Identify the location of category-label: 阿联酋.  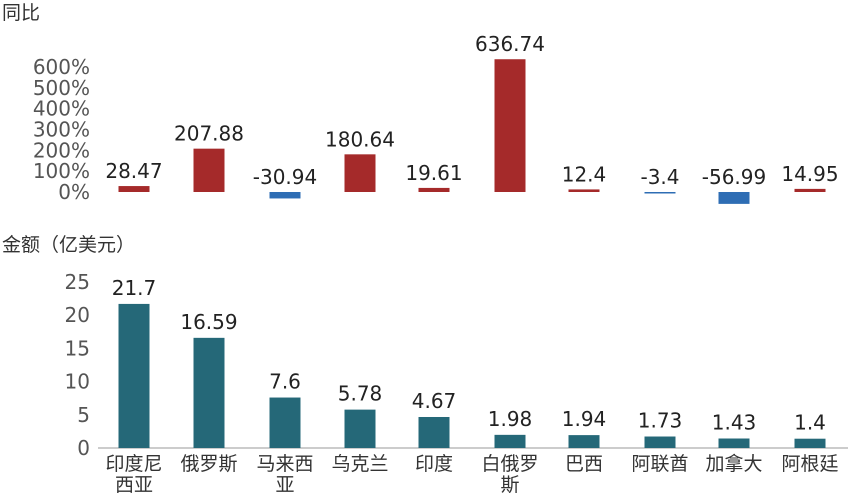
(659, 464).